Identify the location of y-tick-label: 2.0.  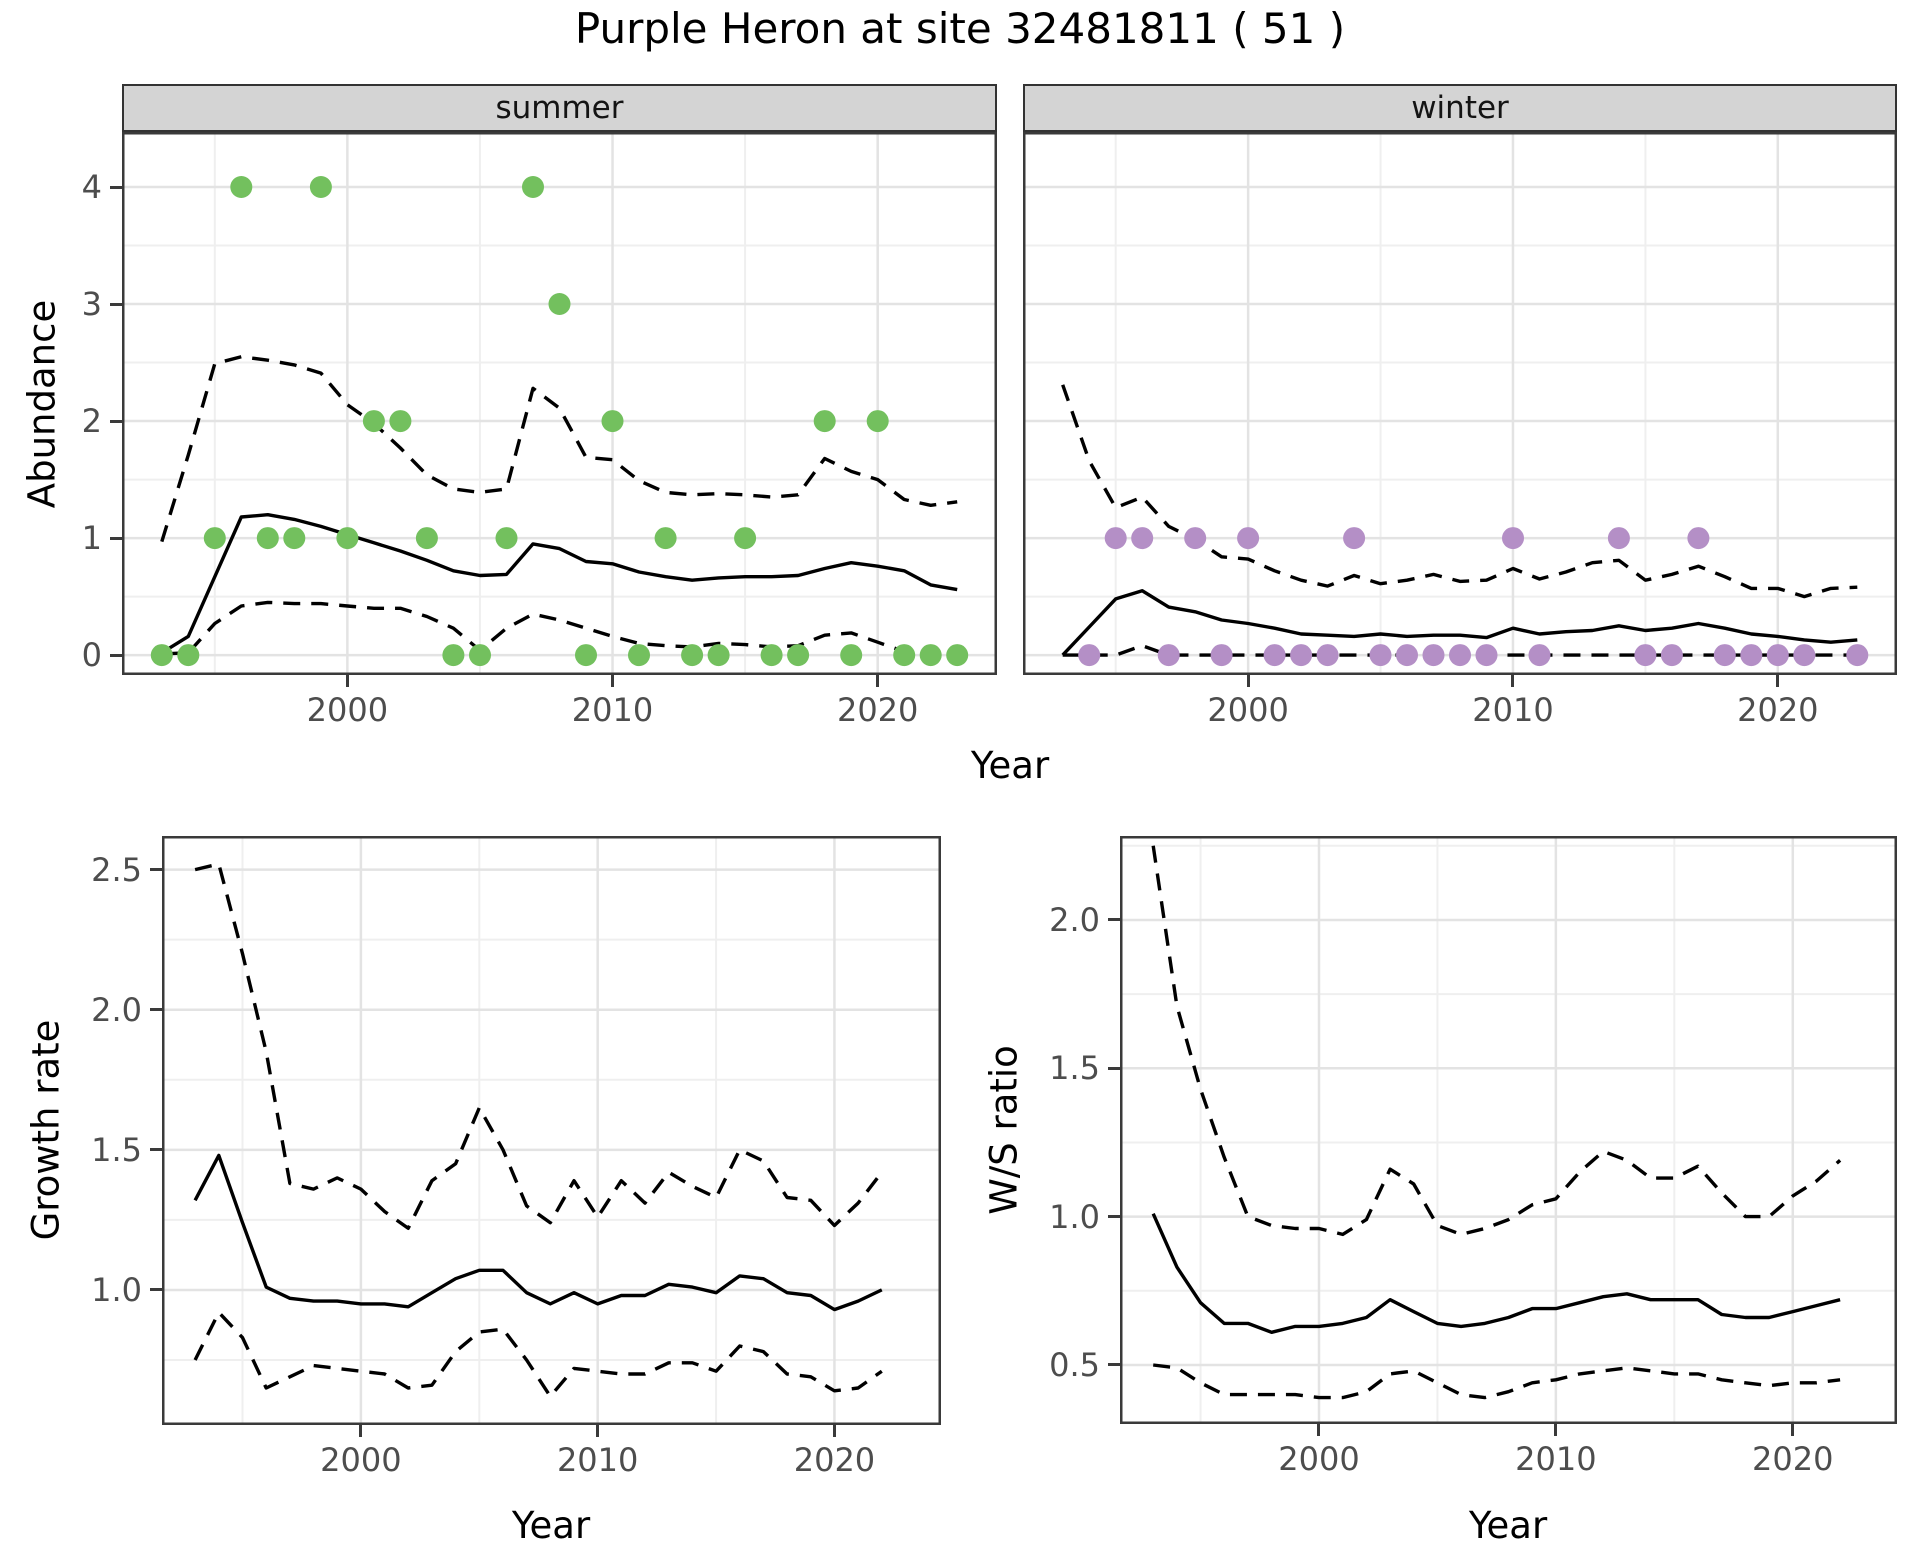
(116, 1009).